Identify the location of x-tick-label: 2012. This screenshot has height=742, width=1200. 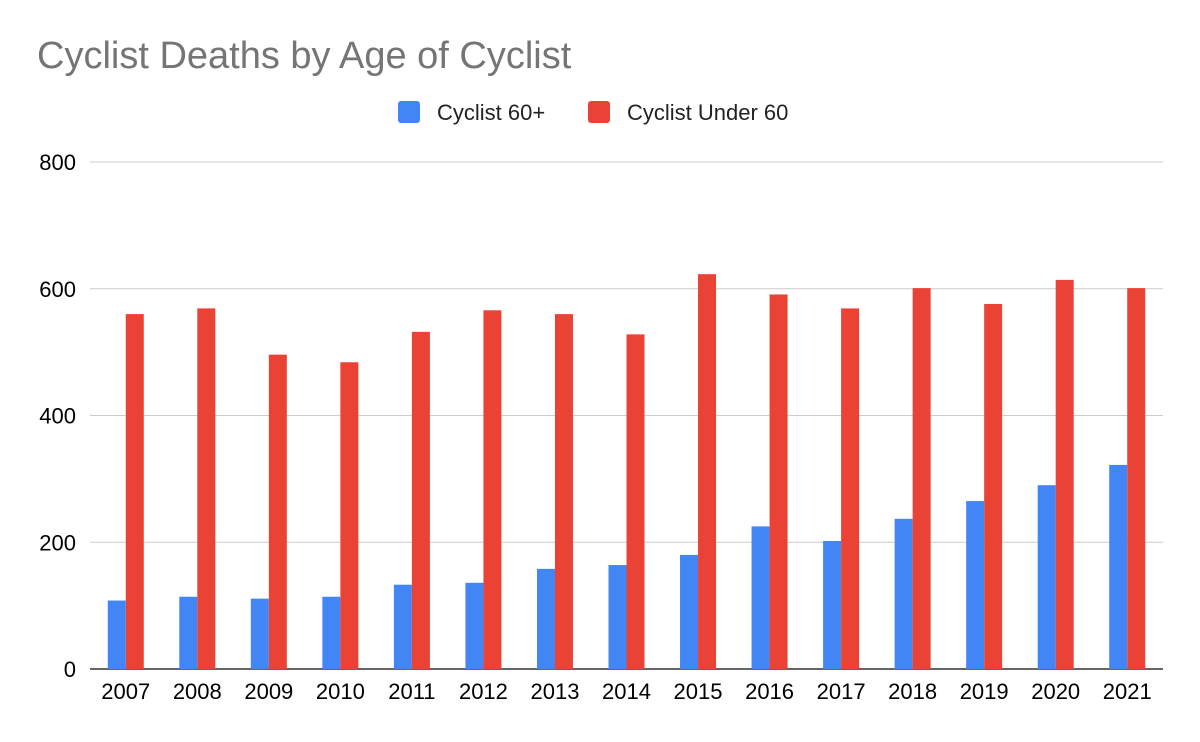
(483, 691).